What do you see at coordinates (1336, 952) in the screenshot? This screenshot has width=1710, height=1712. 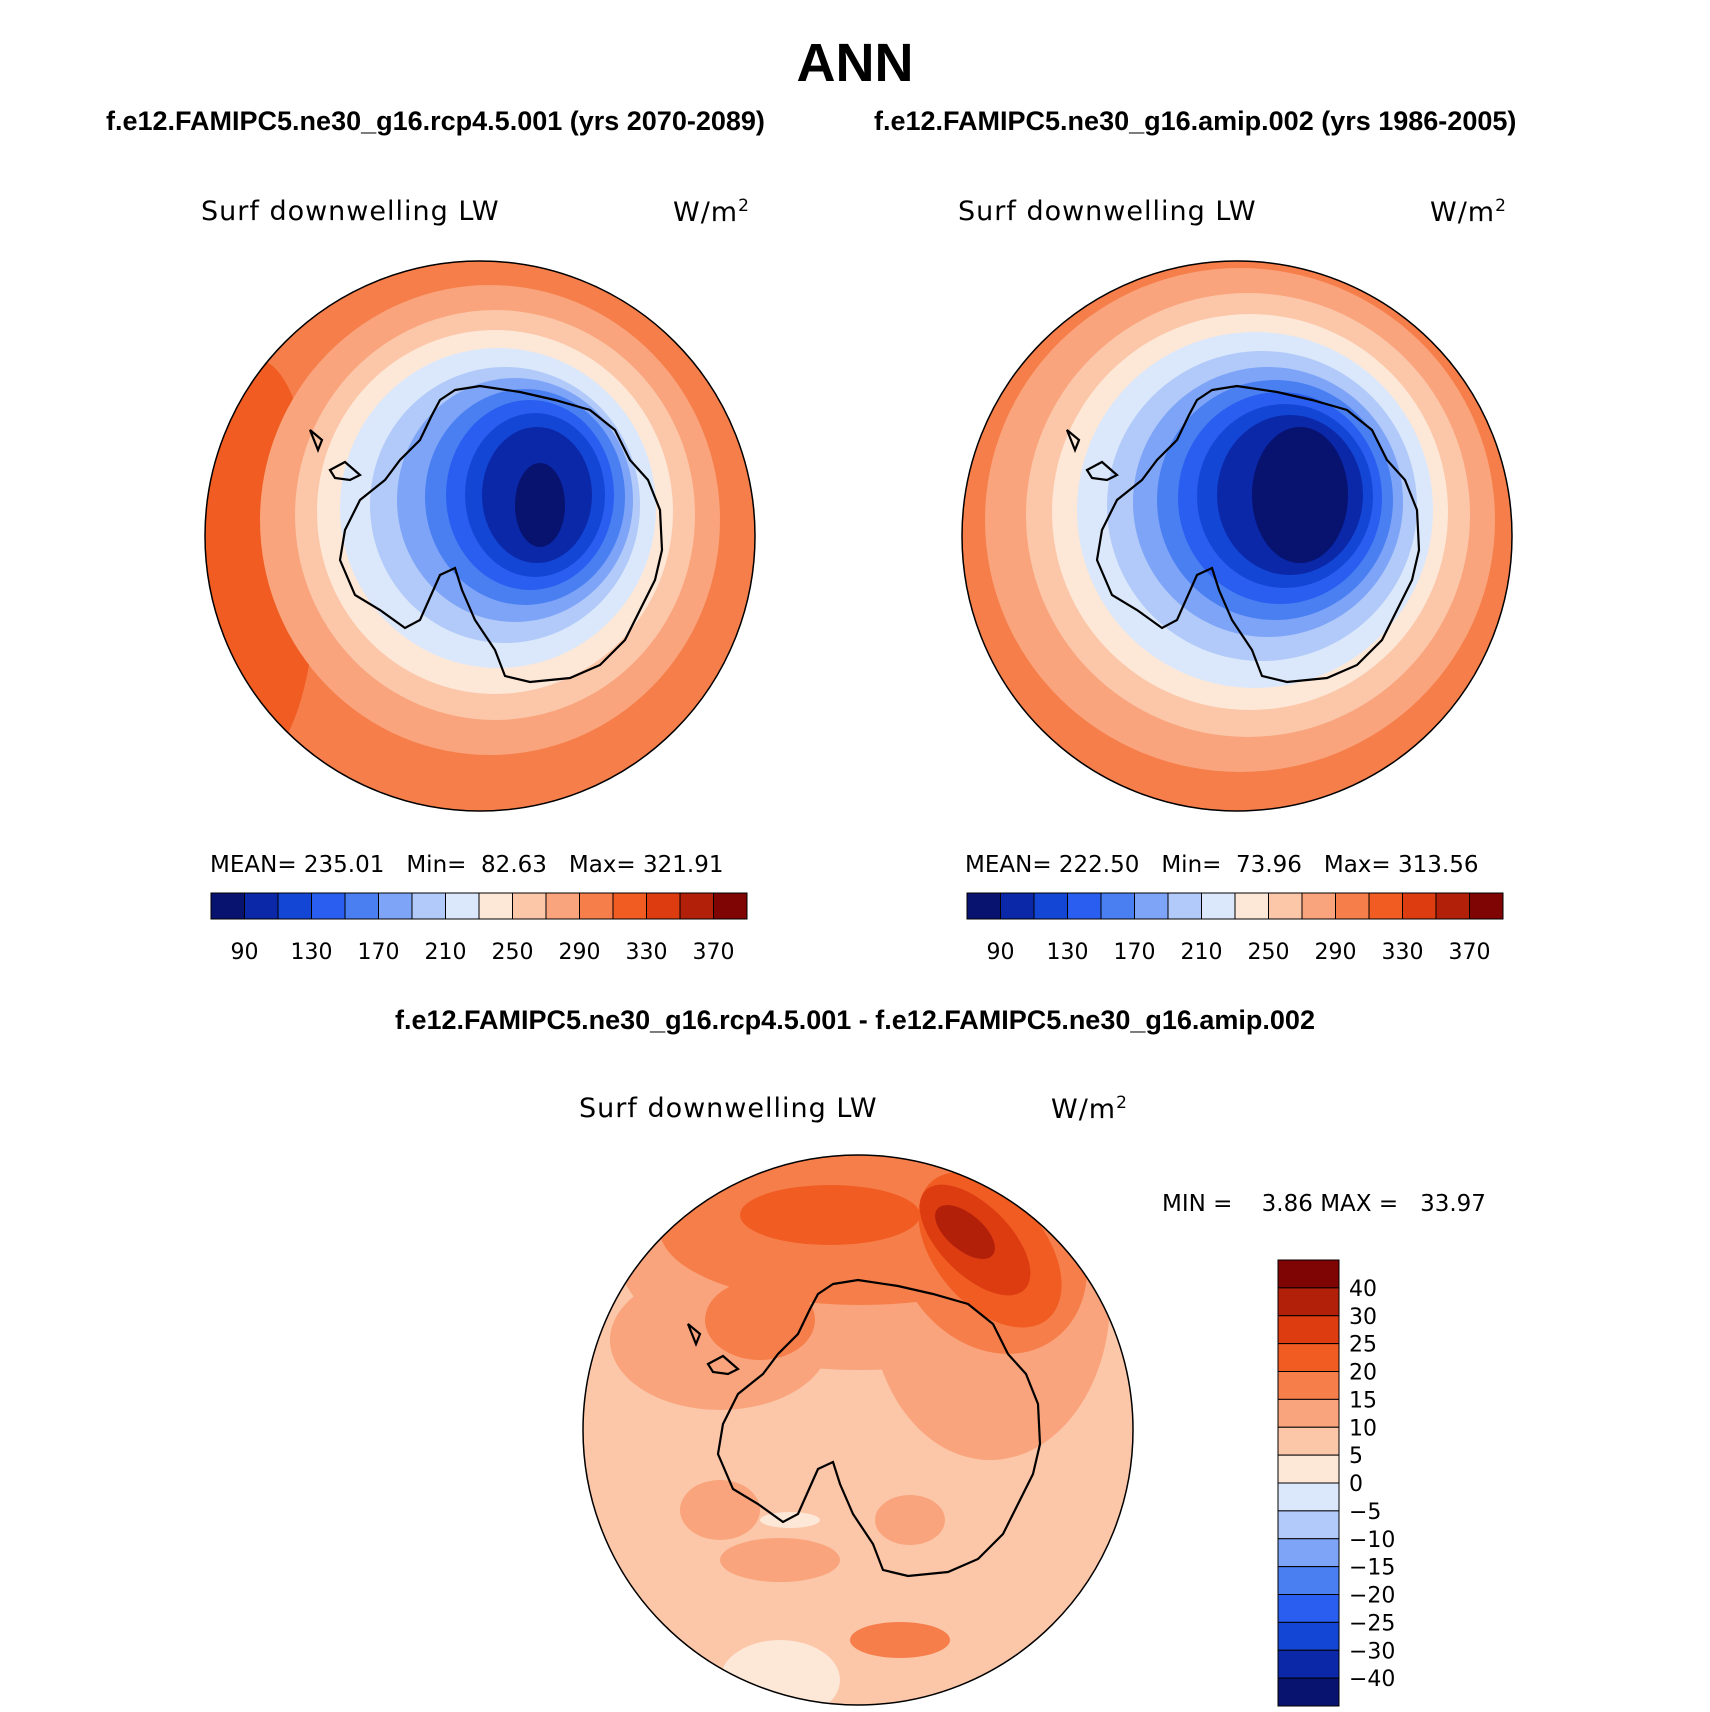 I see `colorbar-panel2-tick-label: 290` at bounding box center [1336, 952].